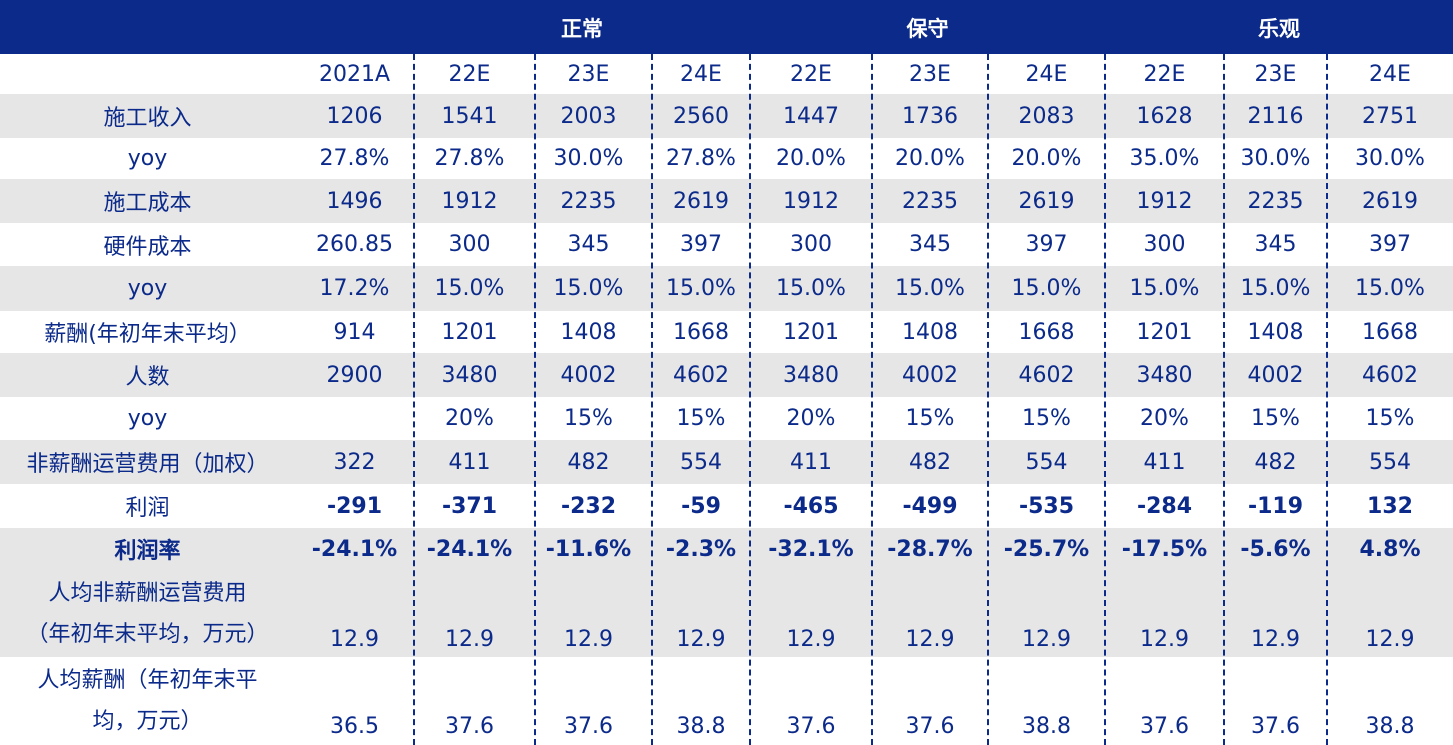 Image resolution: width=1453 pixels, height=745 pixels. I want to click on row-label-line2: （年初年末平均，万元）, so click(147, 634).